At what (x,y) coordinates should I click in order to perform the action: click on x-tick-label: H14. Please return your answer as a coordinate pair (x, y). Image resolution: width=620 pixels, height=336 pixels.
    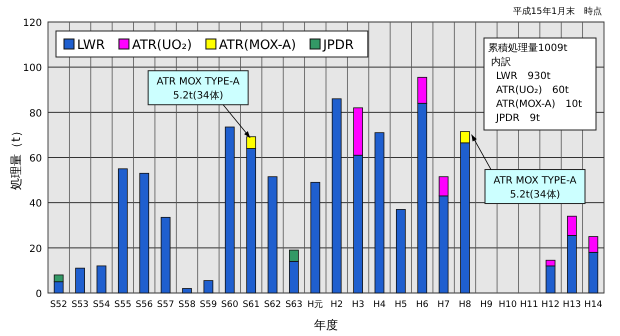
    Looking at the image, I should click on (593, 305).